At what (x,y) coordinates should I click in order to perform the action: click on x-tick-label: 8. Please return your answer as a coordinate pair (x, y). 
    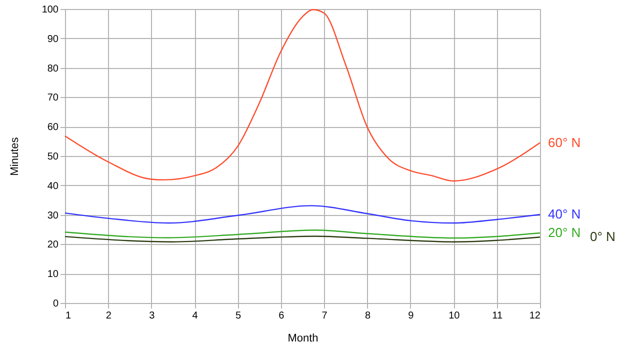
    Looking at the image, I should click on (367, 316).